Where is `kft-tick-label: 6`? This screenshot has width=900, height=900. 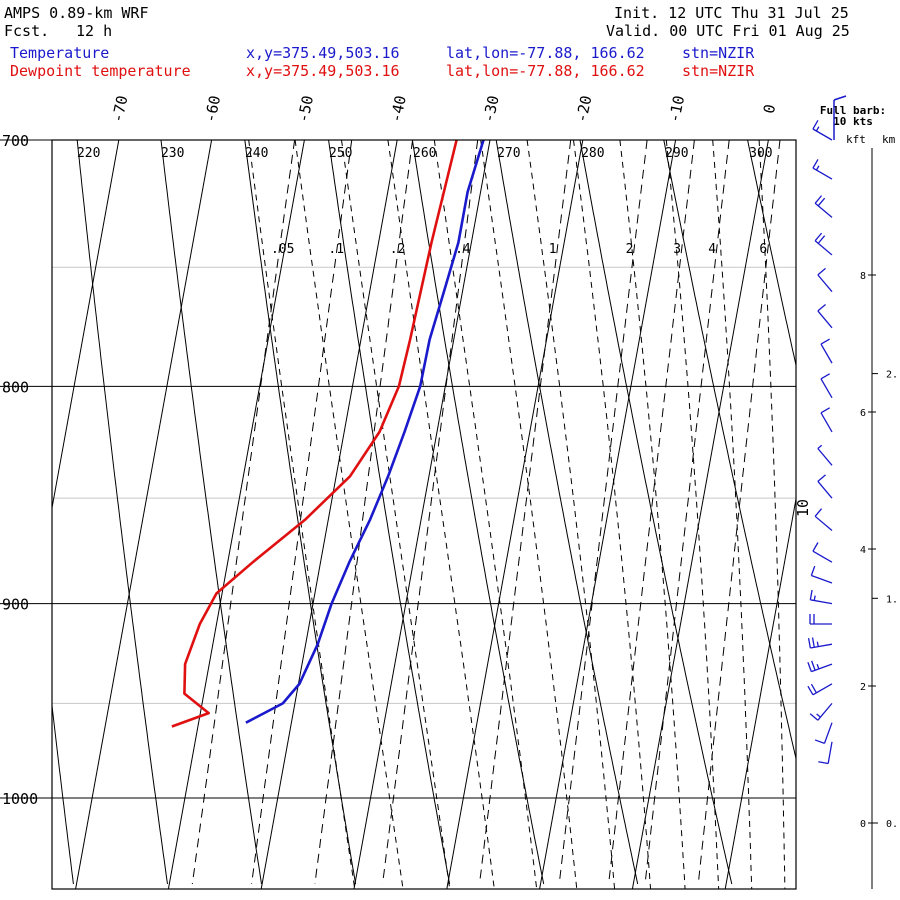
kft-tick-label: 6 is located at coordinates (863, 413).